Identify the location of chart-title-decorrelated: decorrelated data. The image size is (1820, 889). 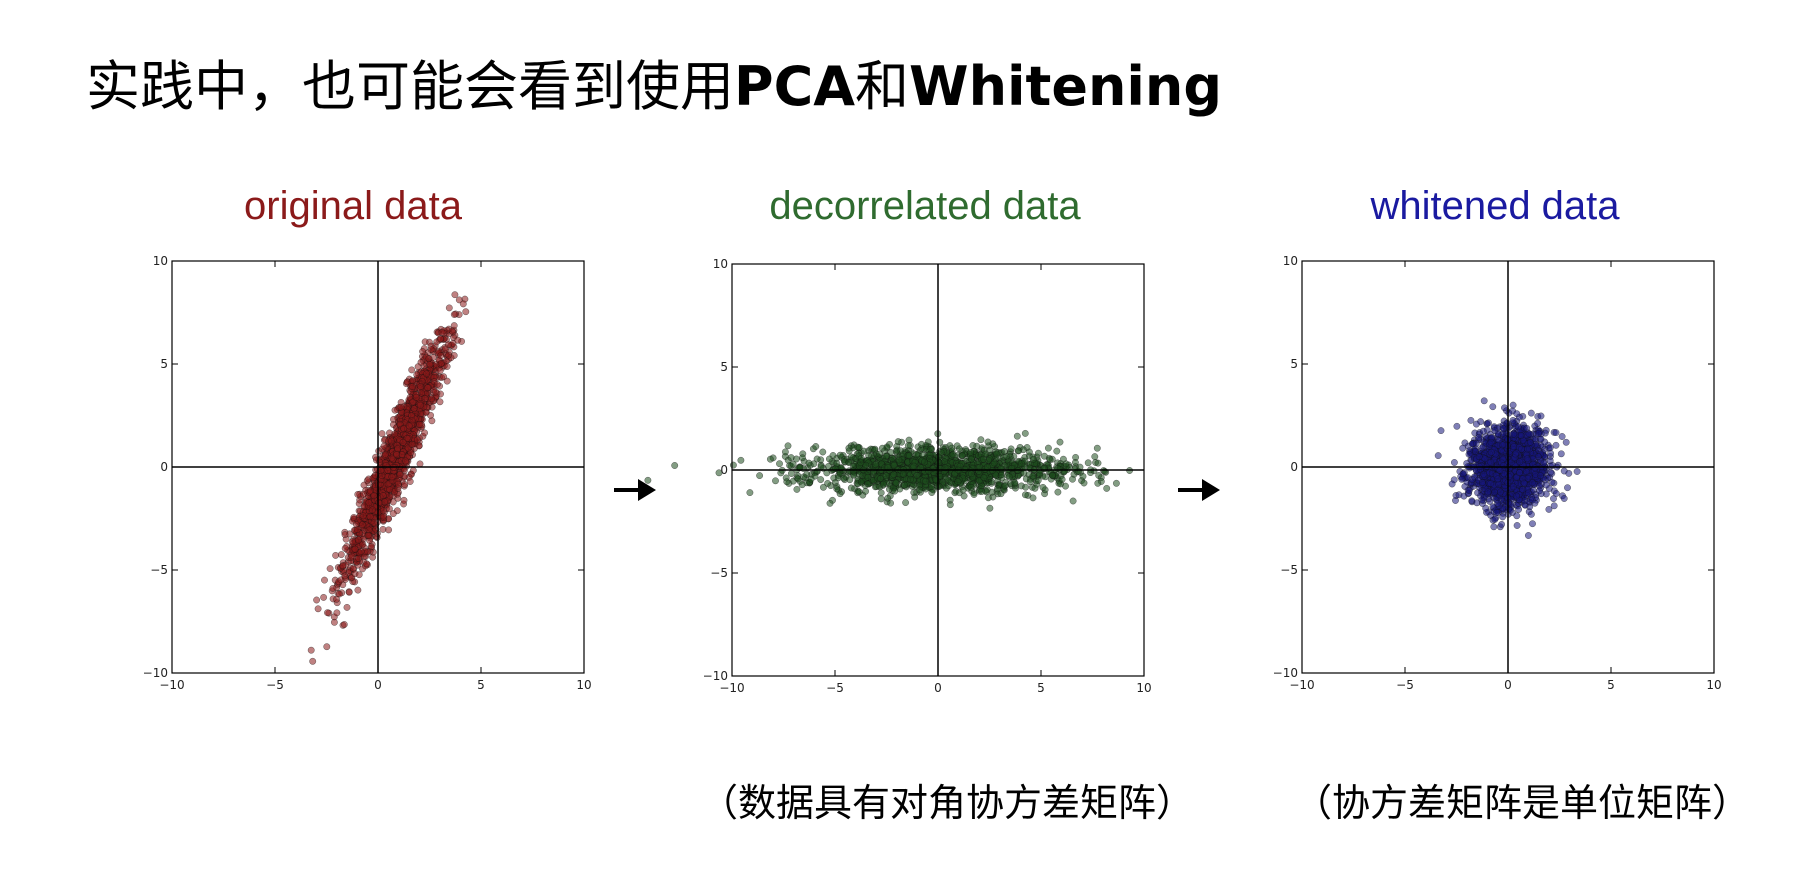
(925, 206).